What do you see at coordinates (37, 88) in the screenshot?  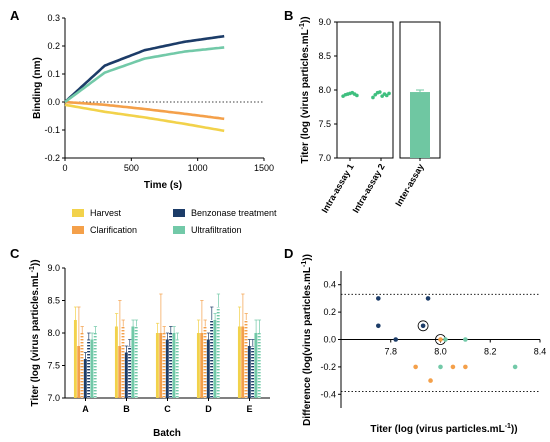 I see `panel-a-y-label: Binding (nm)` at bounding box center [37, 88].